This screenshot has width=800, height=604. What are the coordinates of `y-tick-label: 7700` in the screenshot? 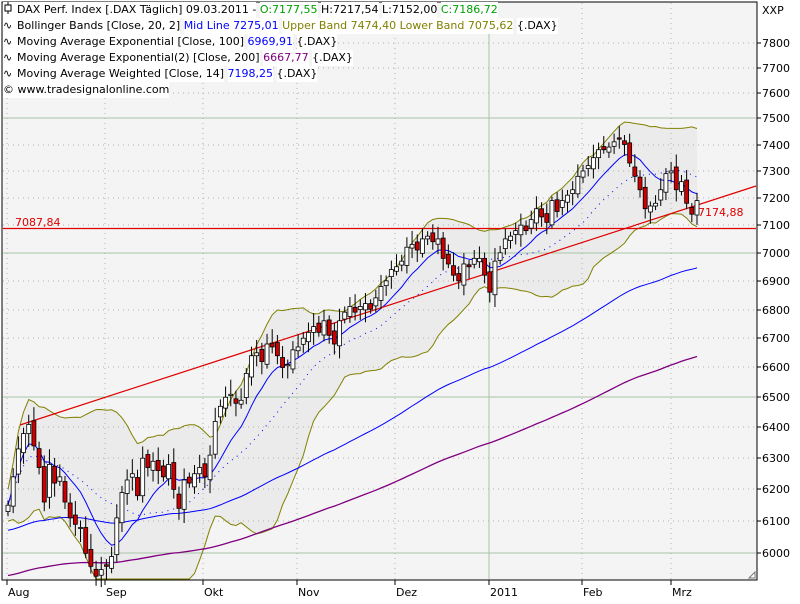 It's located at (776, 68).